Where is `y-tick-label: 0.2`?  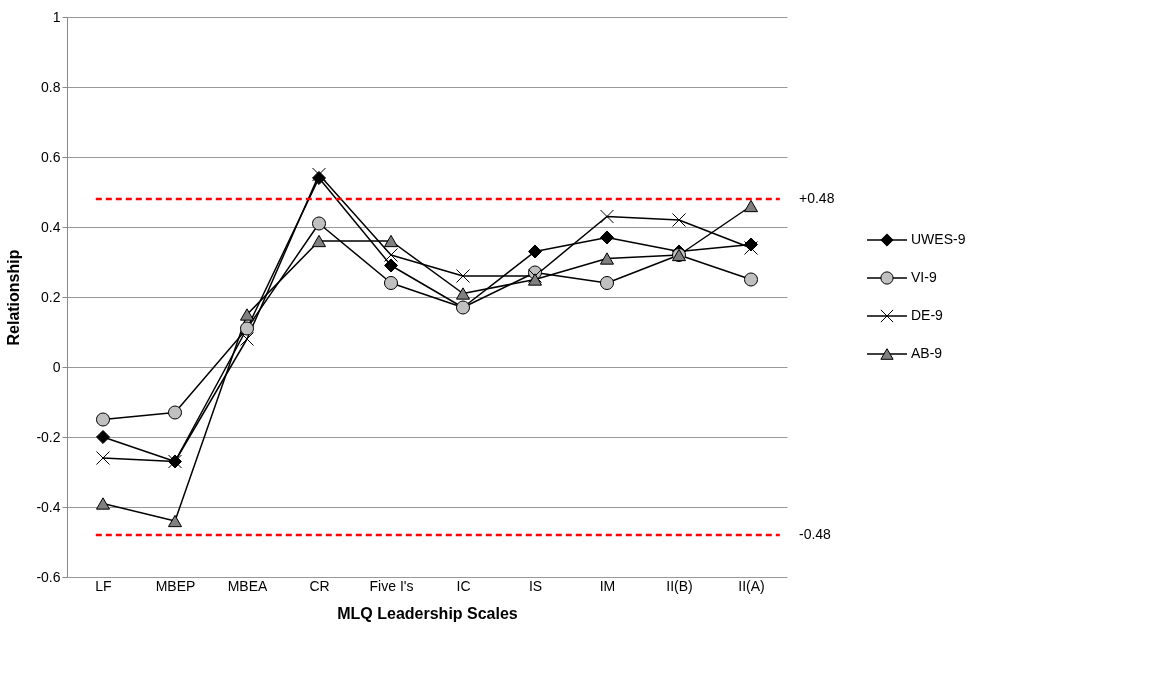 y-tick-label: 0.2 is located at coordinates (51, 296).